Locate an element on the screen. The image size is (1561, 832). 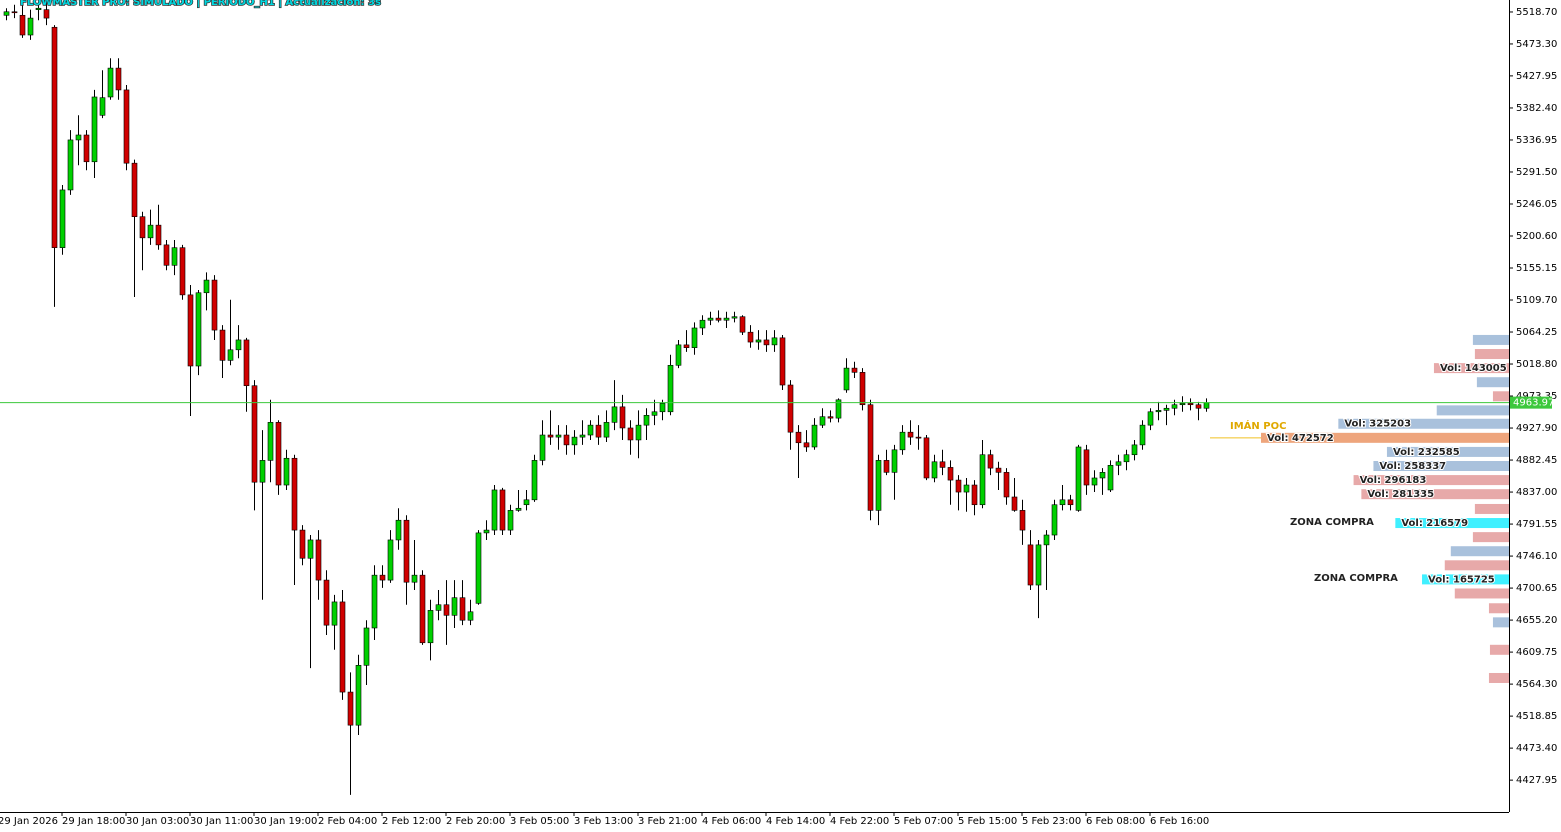
volume-label: Vol: 296183 is located at coordinates (1393, 480).